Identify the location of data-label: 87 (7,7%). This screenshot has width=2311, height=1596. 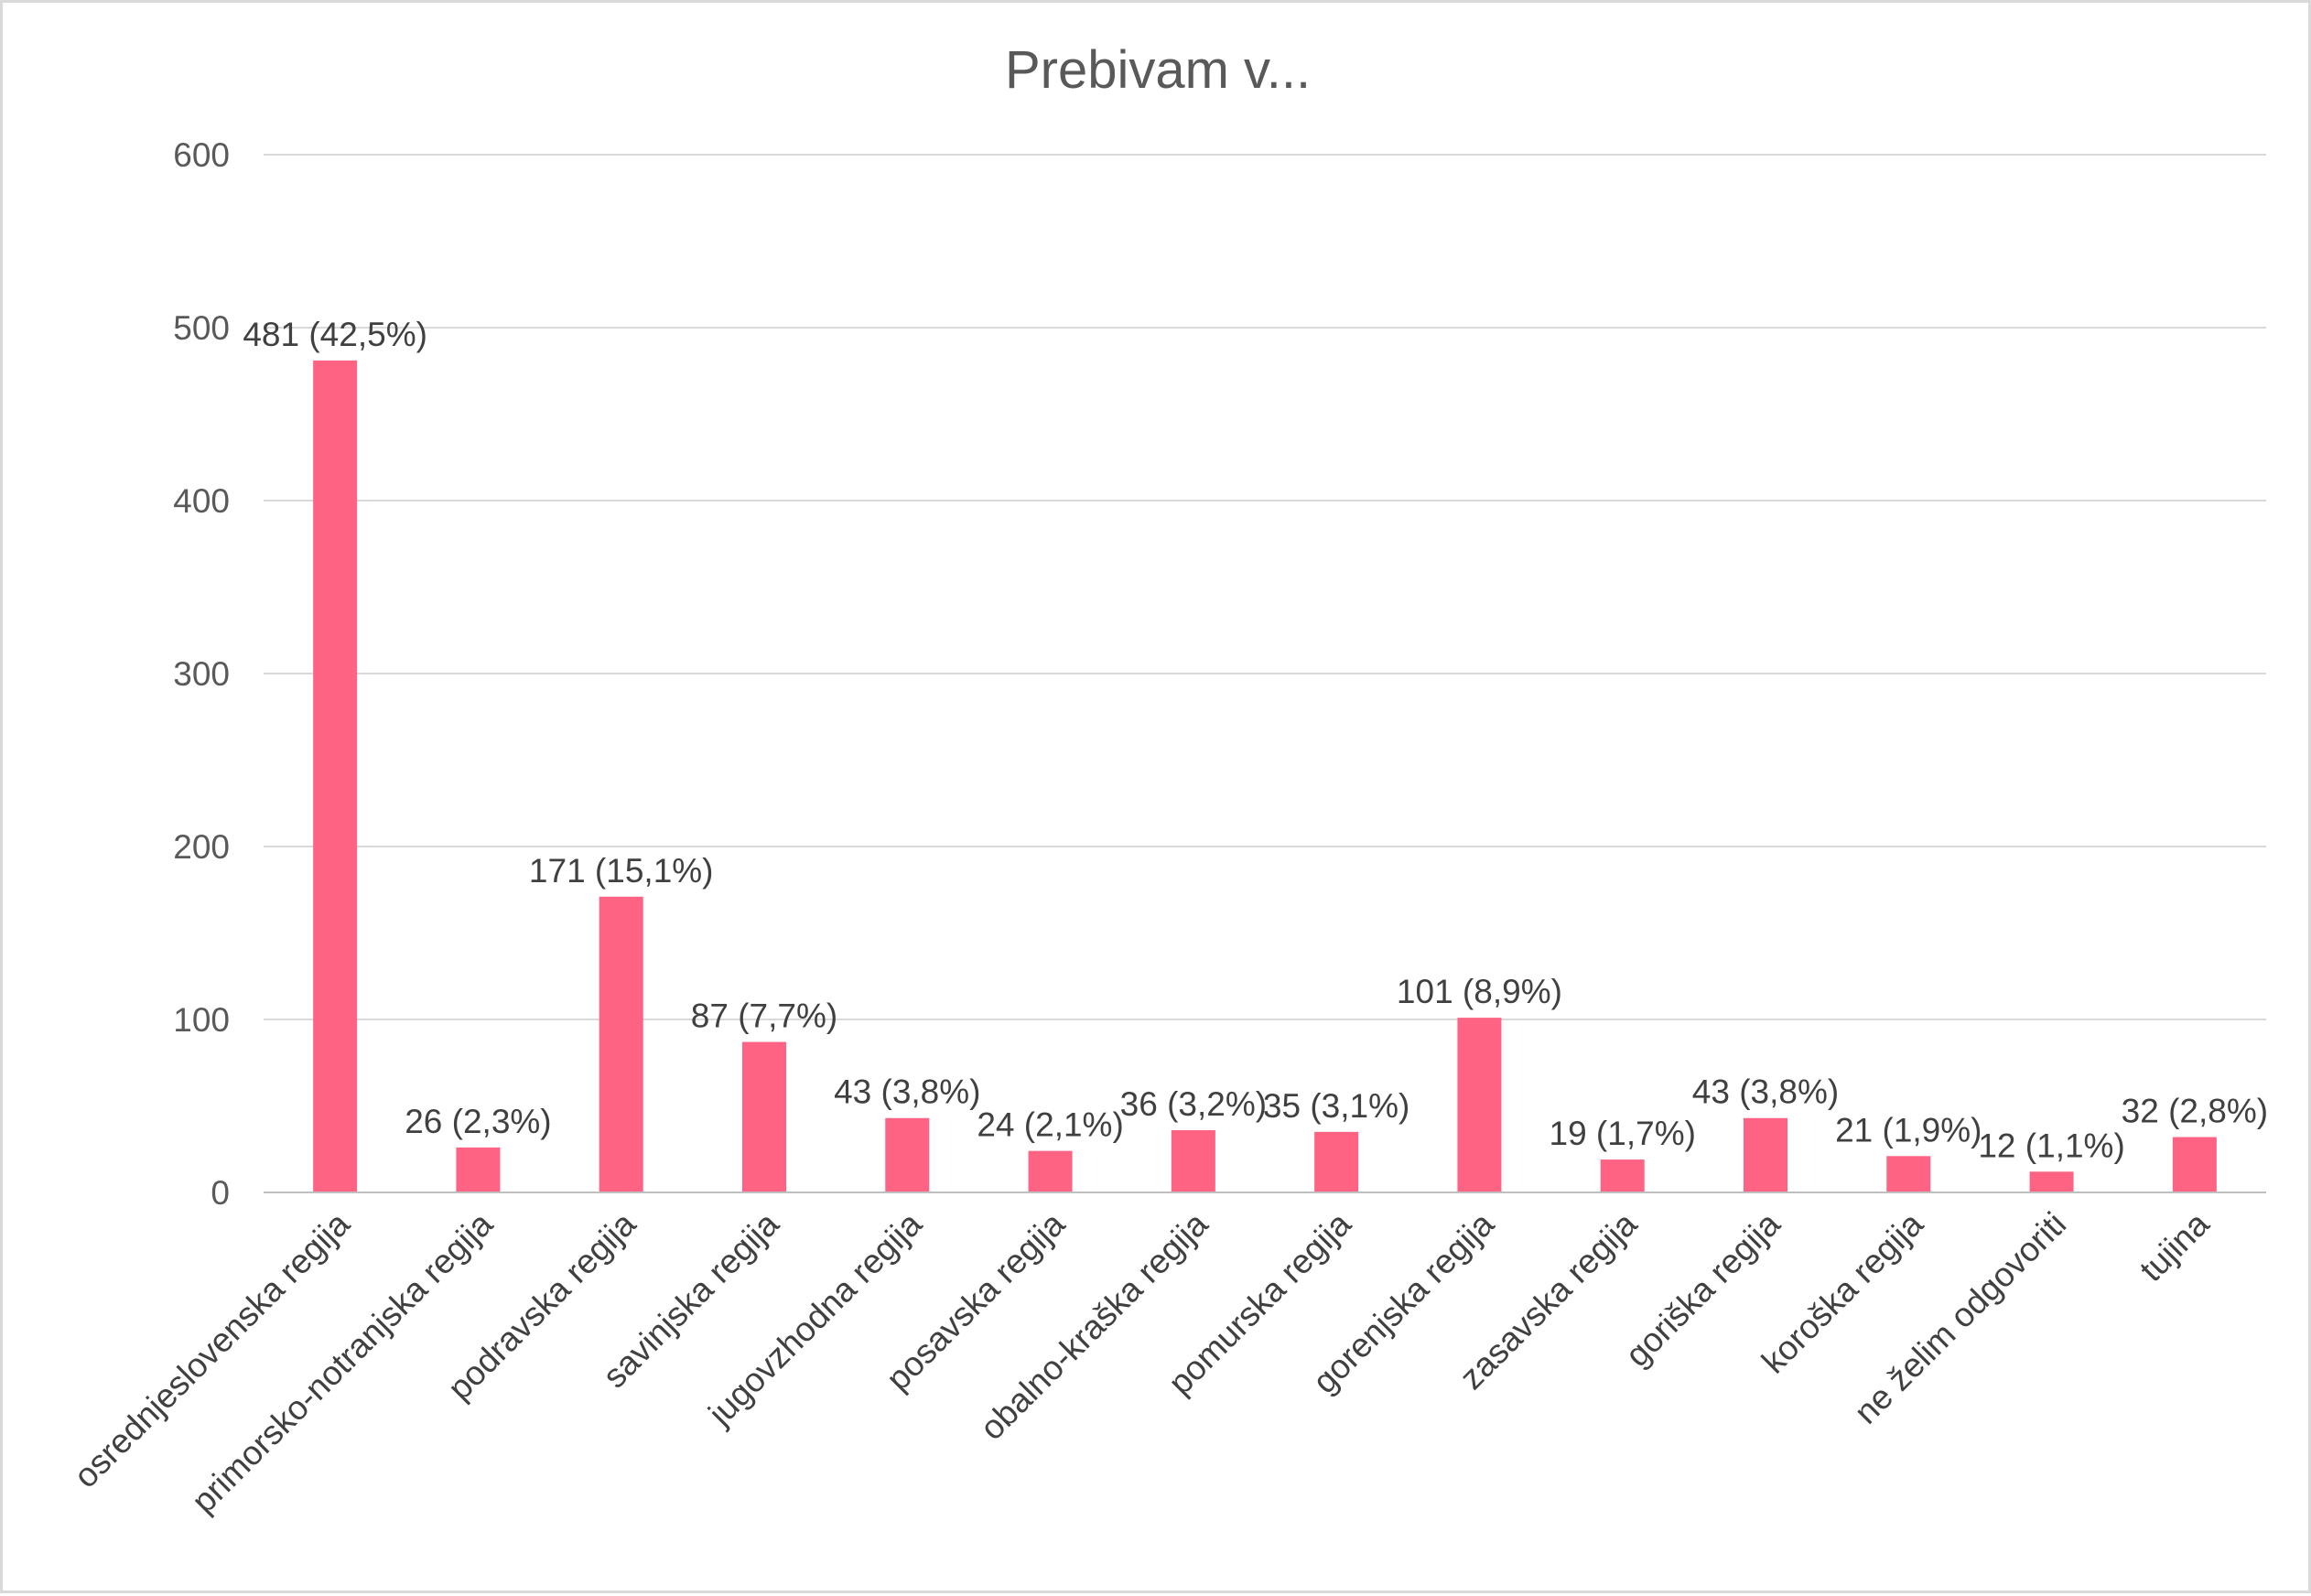
(764, 1016).